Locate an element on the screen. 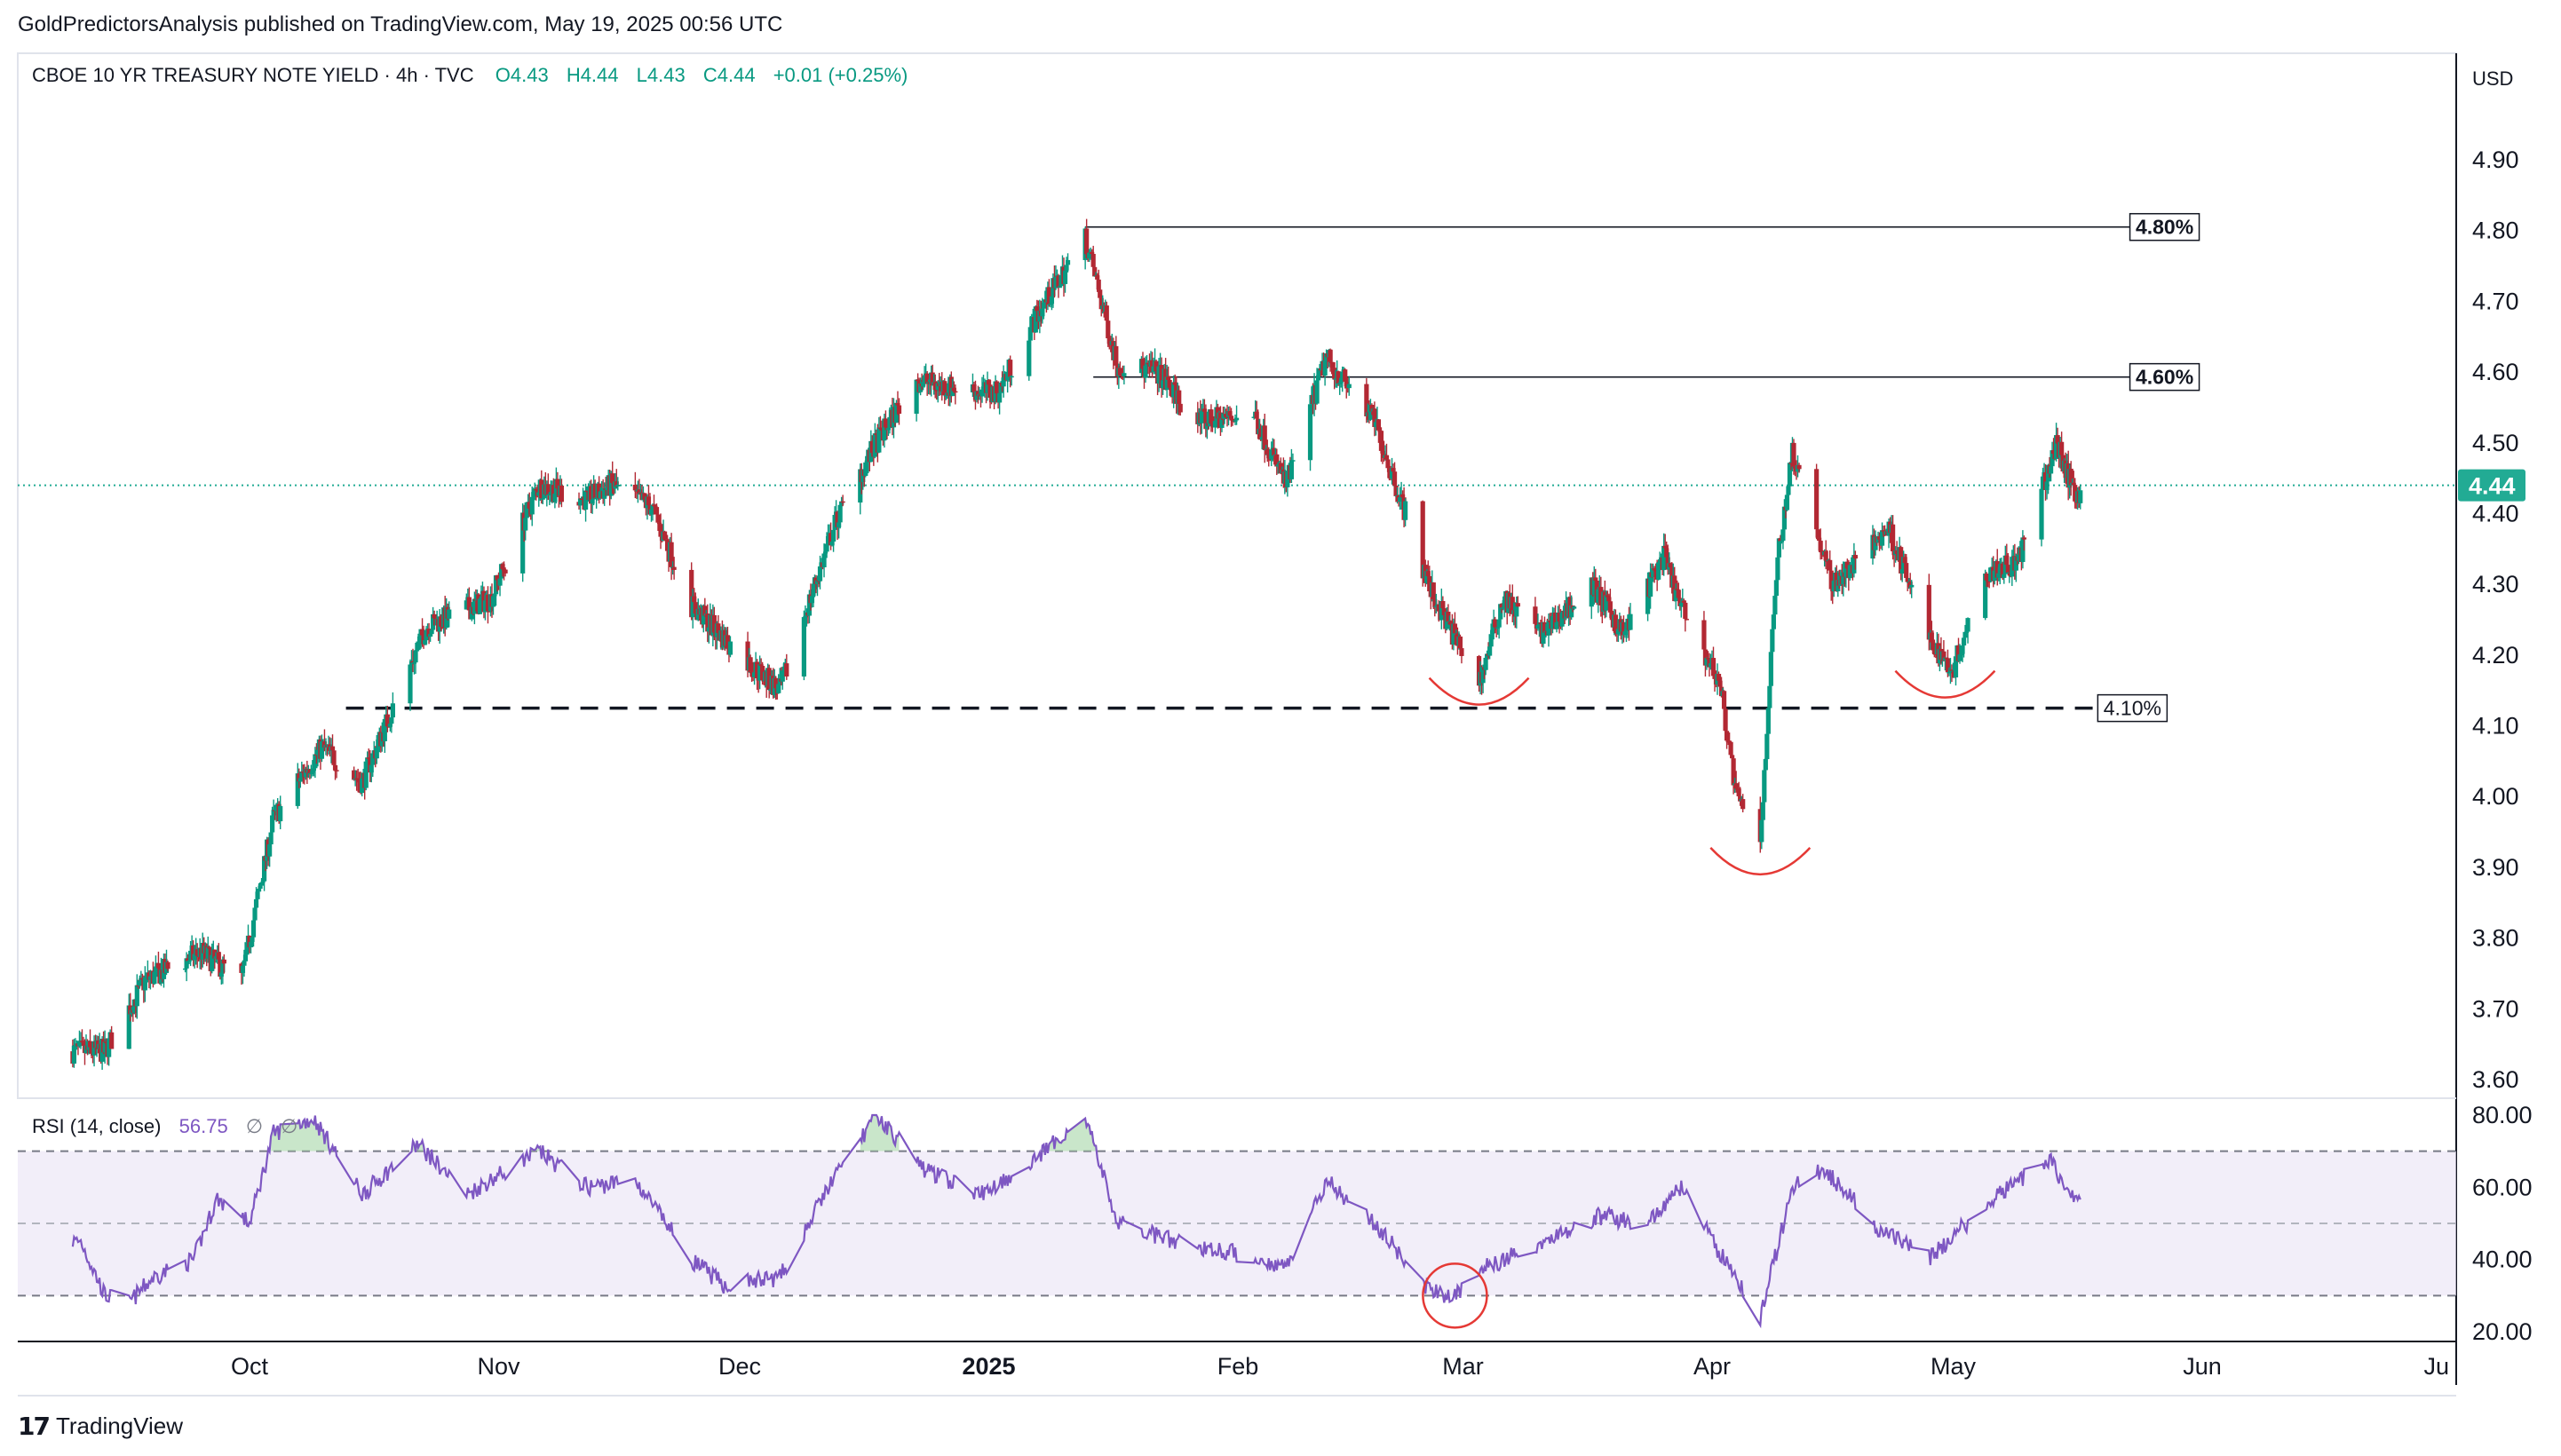 This screenshot has width=2561, height=1456. time-axis: Oct Nov Dec 2025 Feb Mar Apr May Jun Ju is located at coordinates (1340, 1366).